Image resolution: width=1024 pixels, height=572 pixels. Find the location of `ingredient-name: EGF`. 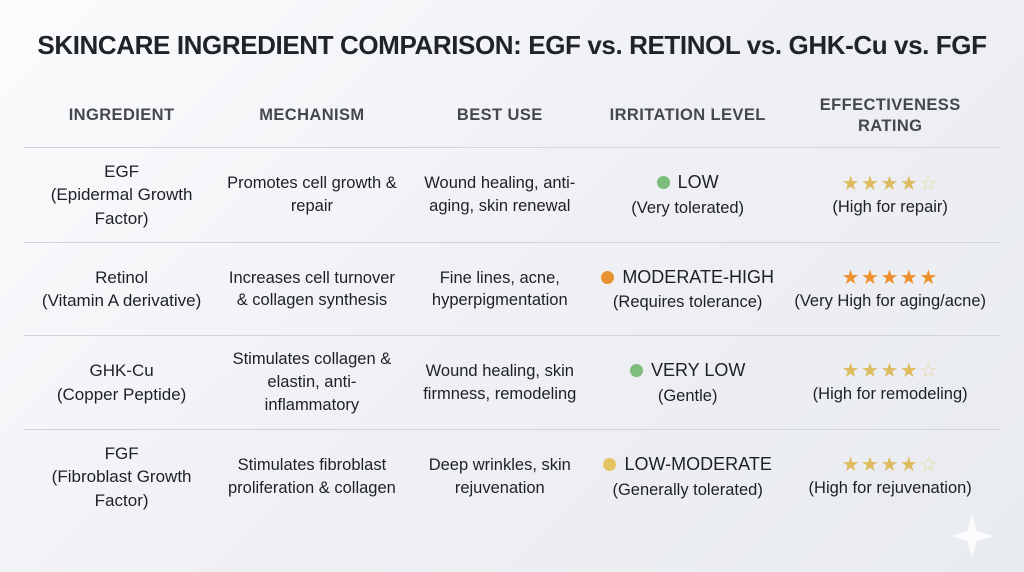

ingredient-name: EGF is located at coordinates (122, 171).